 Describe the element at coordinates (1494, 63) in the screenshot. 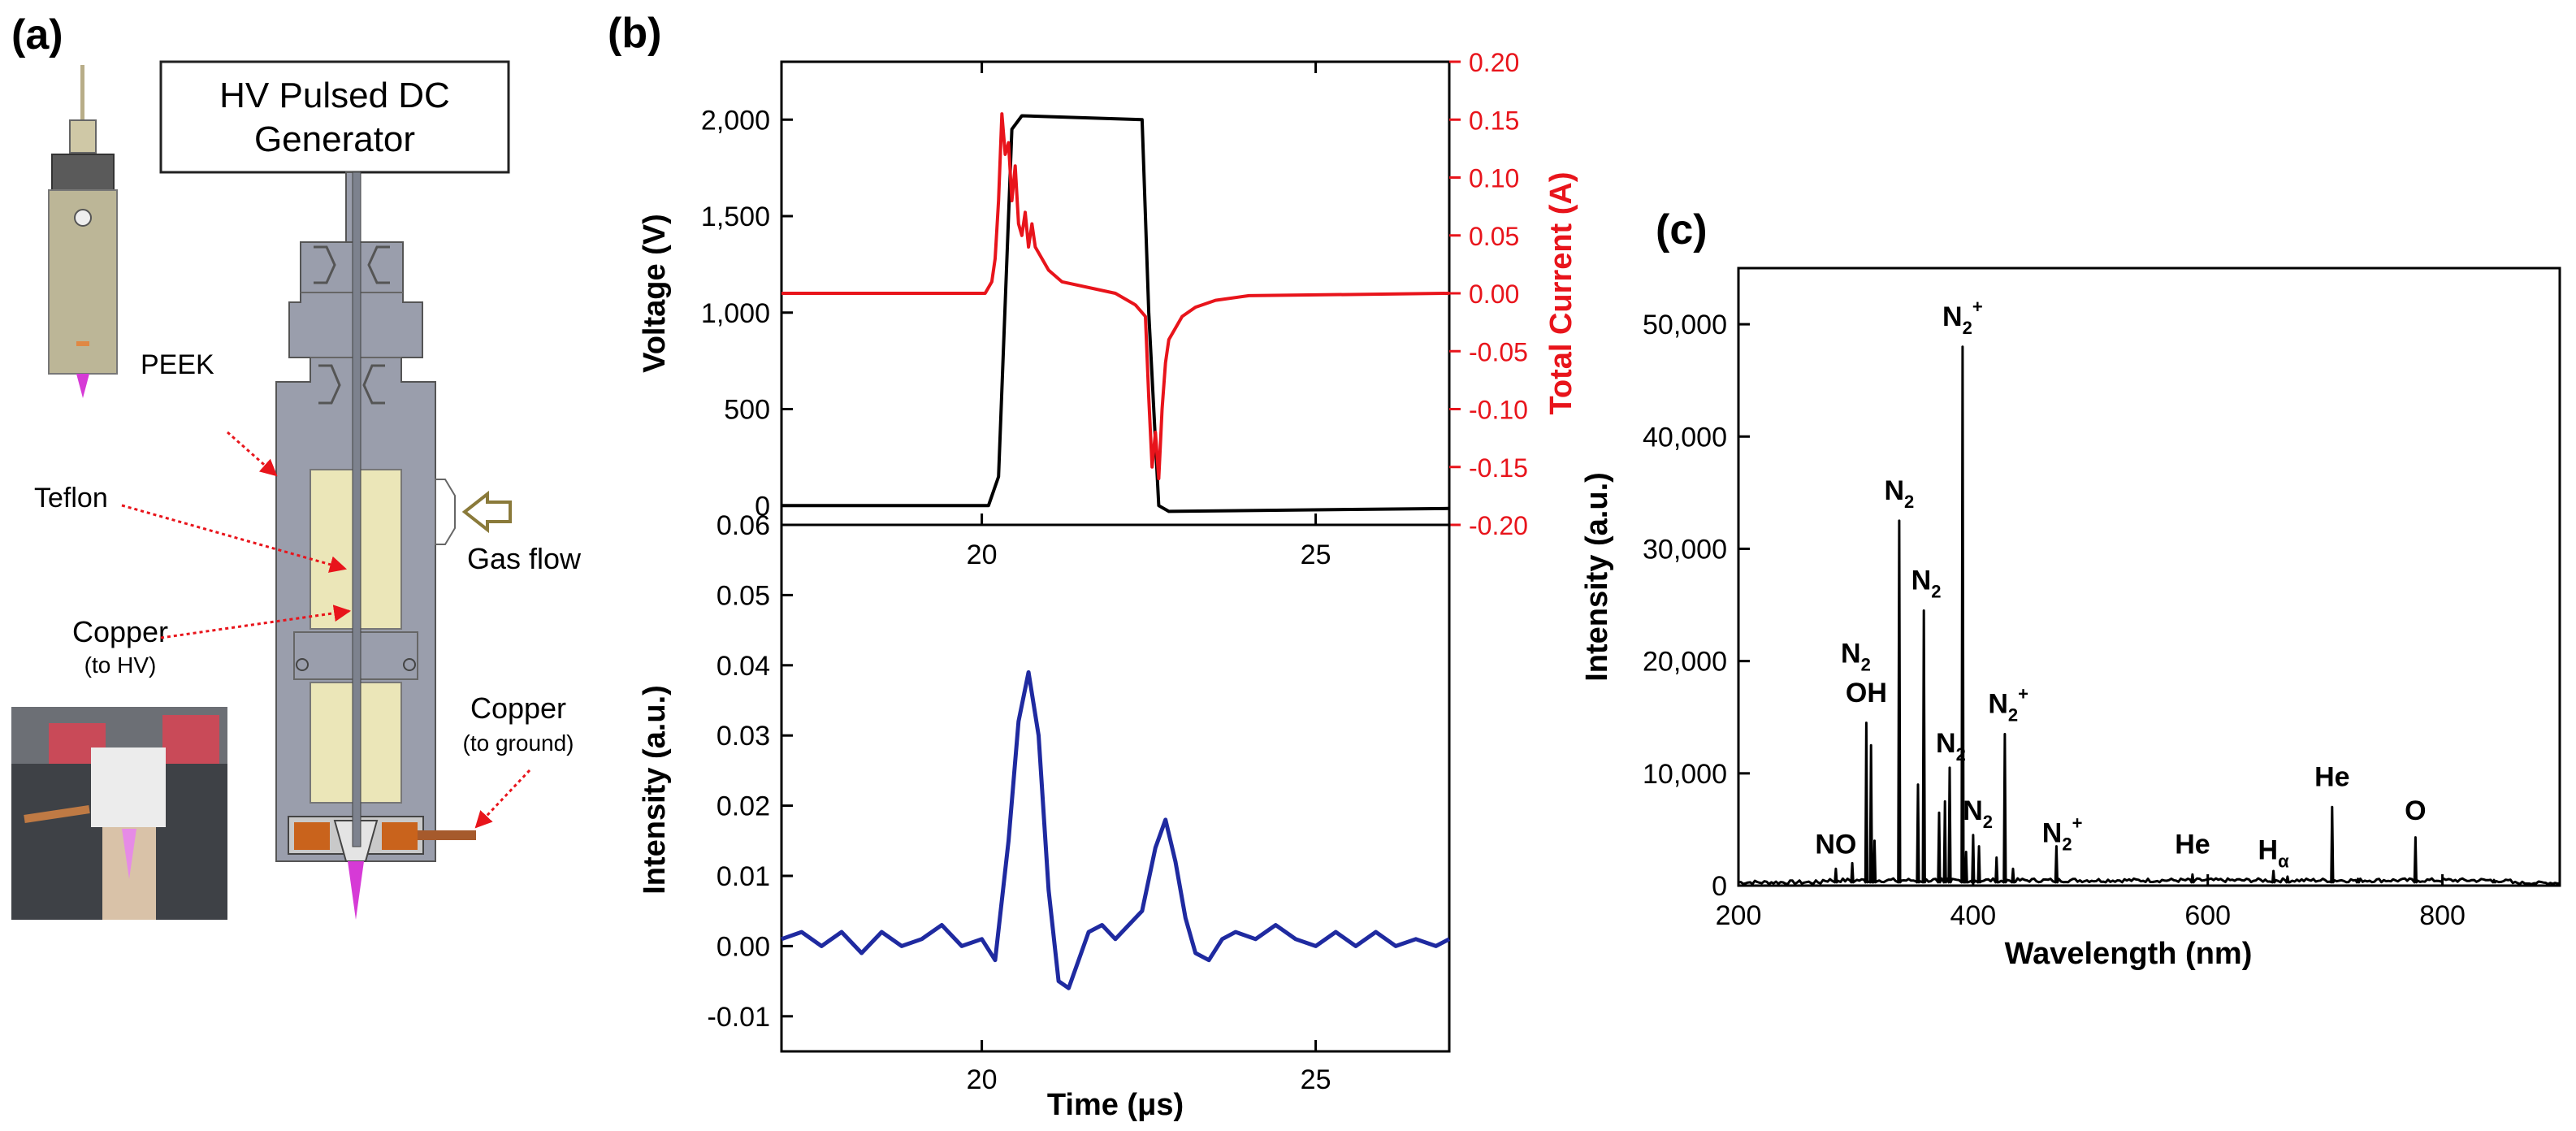

I see `b-top-y2-tick-label: 0.20` at that location.